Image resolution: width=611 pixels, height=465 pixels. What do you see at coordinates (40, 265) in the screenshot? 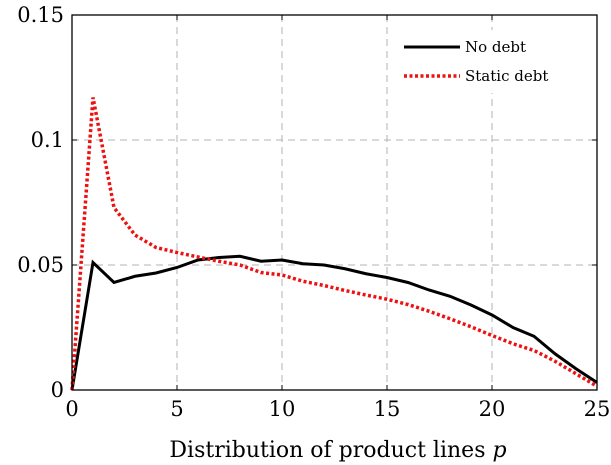
I see `y-tick-label-0.05: 0.05` at bounding box center [40, 265].